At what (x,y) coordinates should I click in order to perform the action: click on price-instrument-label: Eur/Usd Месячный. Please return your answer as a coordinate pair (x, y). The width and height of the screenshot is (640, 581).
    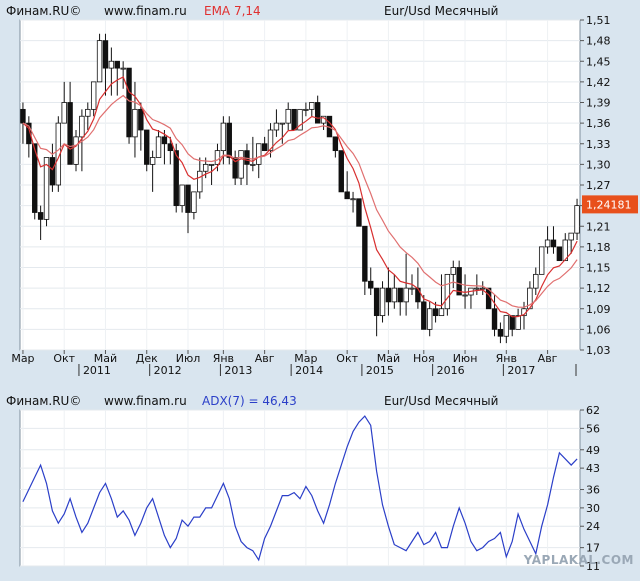
    Looking at the image, I should click on (441, 11).